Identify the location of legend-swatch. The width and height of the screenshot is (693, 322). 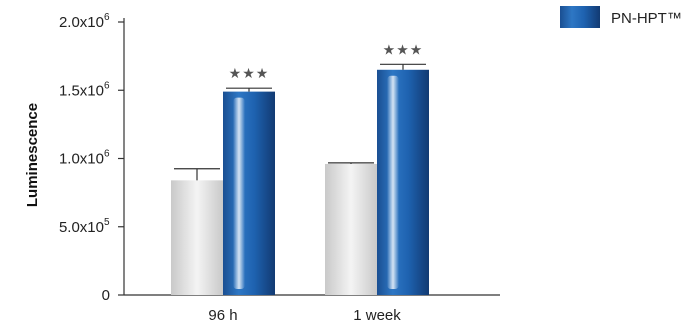
(580, 17).